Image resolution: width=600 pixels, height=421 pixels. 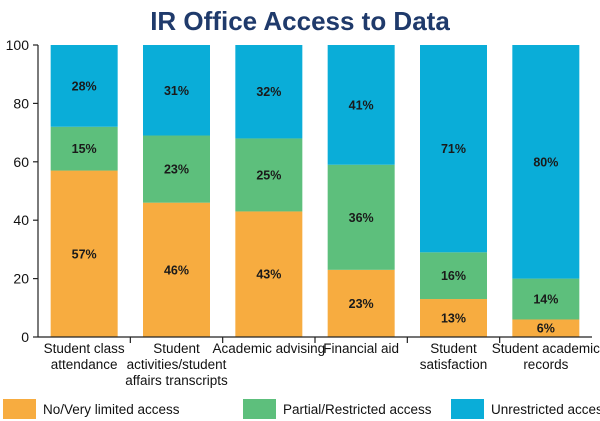 I want to click on data-label: 25%, so click(x=268, y=175).